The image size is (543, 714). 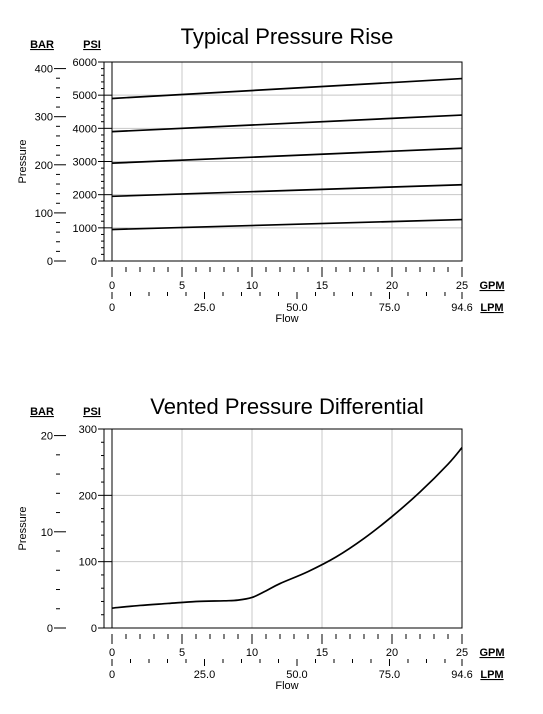 What do you see at coordinates (44, 118) in the screenshot?
I see `bar-tick-label: 300` at bounding box center [44, 118].